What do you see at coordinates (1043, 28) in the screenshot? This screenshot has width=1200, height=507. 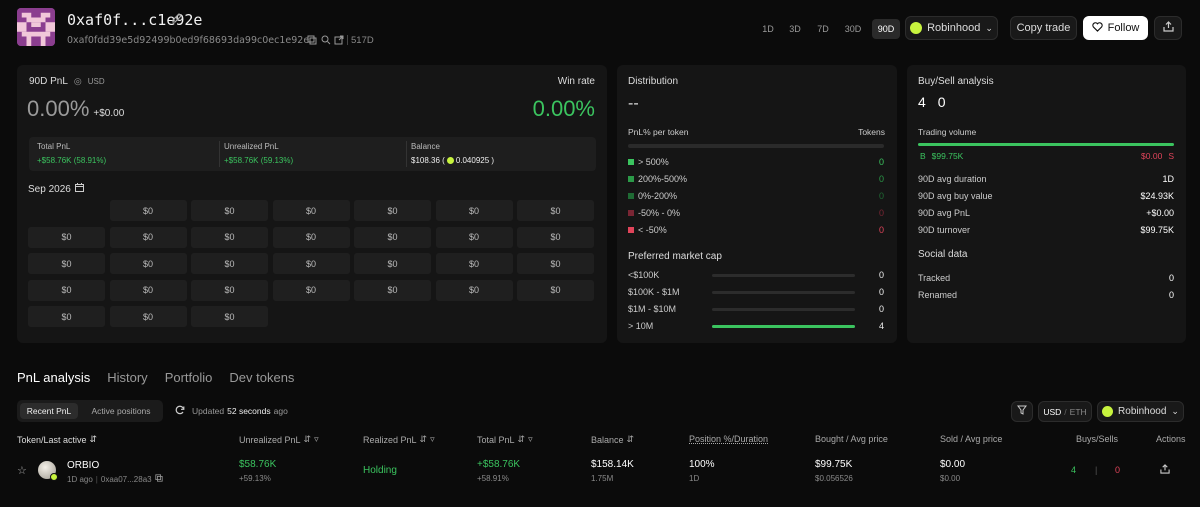 I see `copy-trade-button: Copy trade` at bounding box center [1043, 28].